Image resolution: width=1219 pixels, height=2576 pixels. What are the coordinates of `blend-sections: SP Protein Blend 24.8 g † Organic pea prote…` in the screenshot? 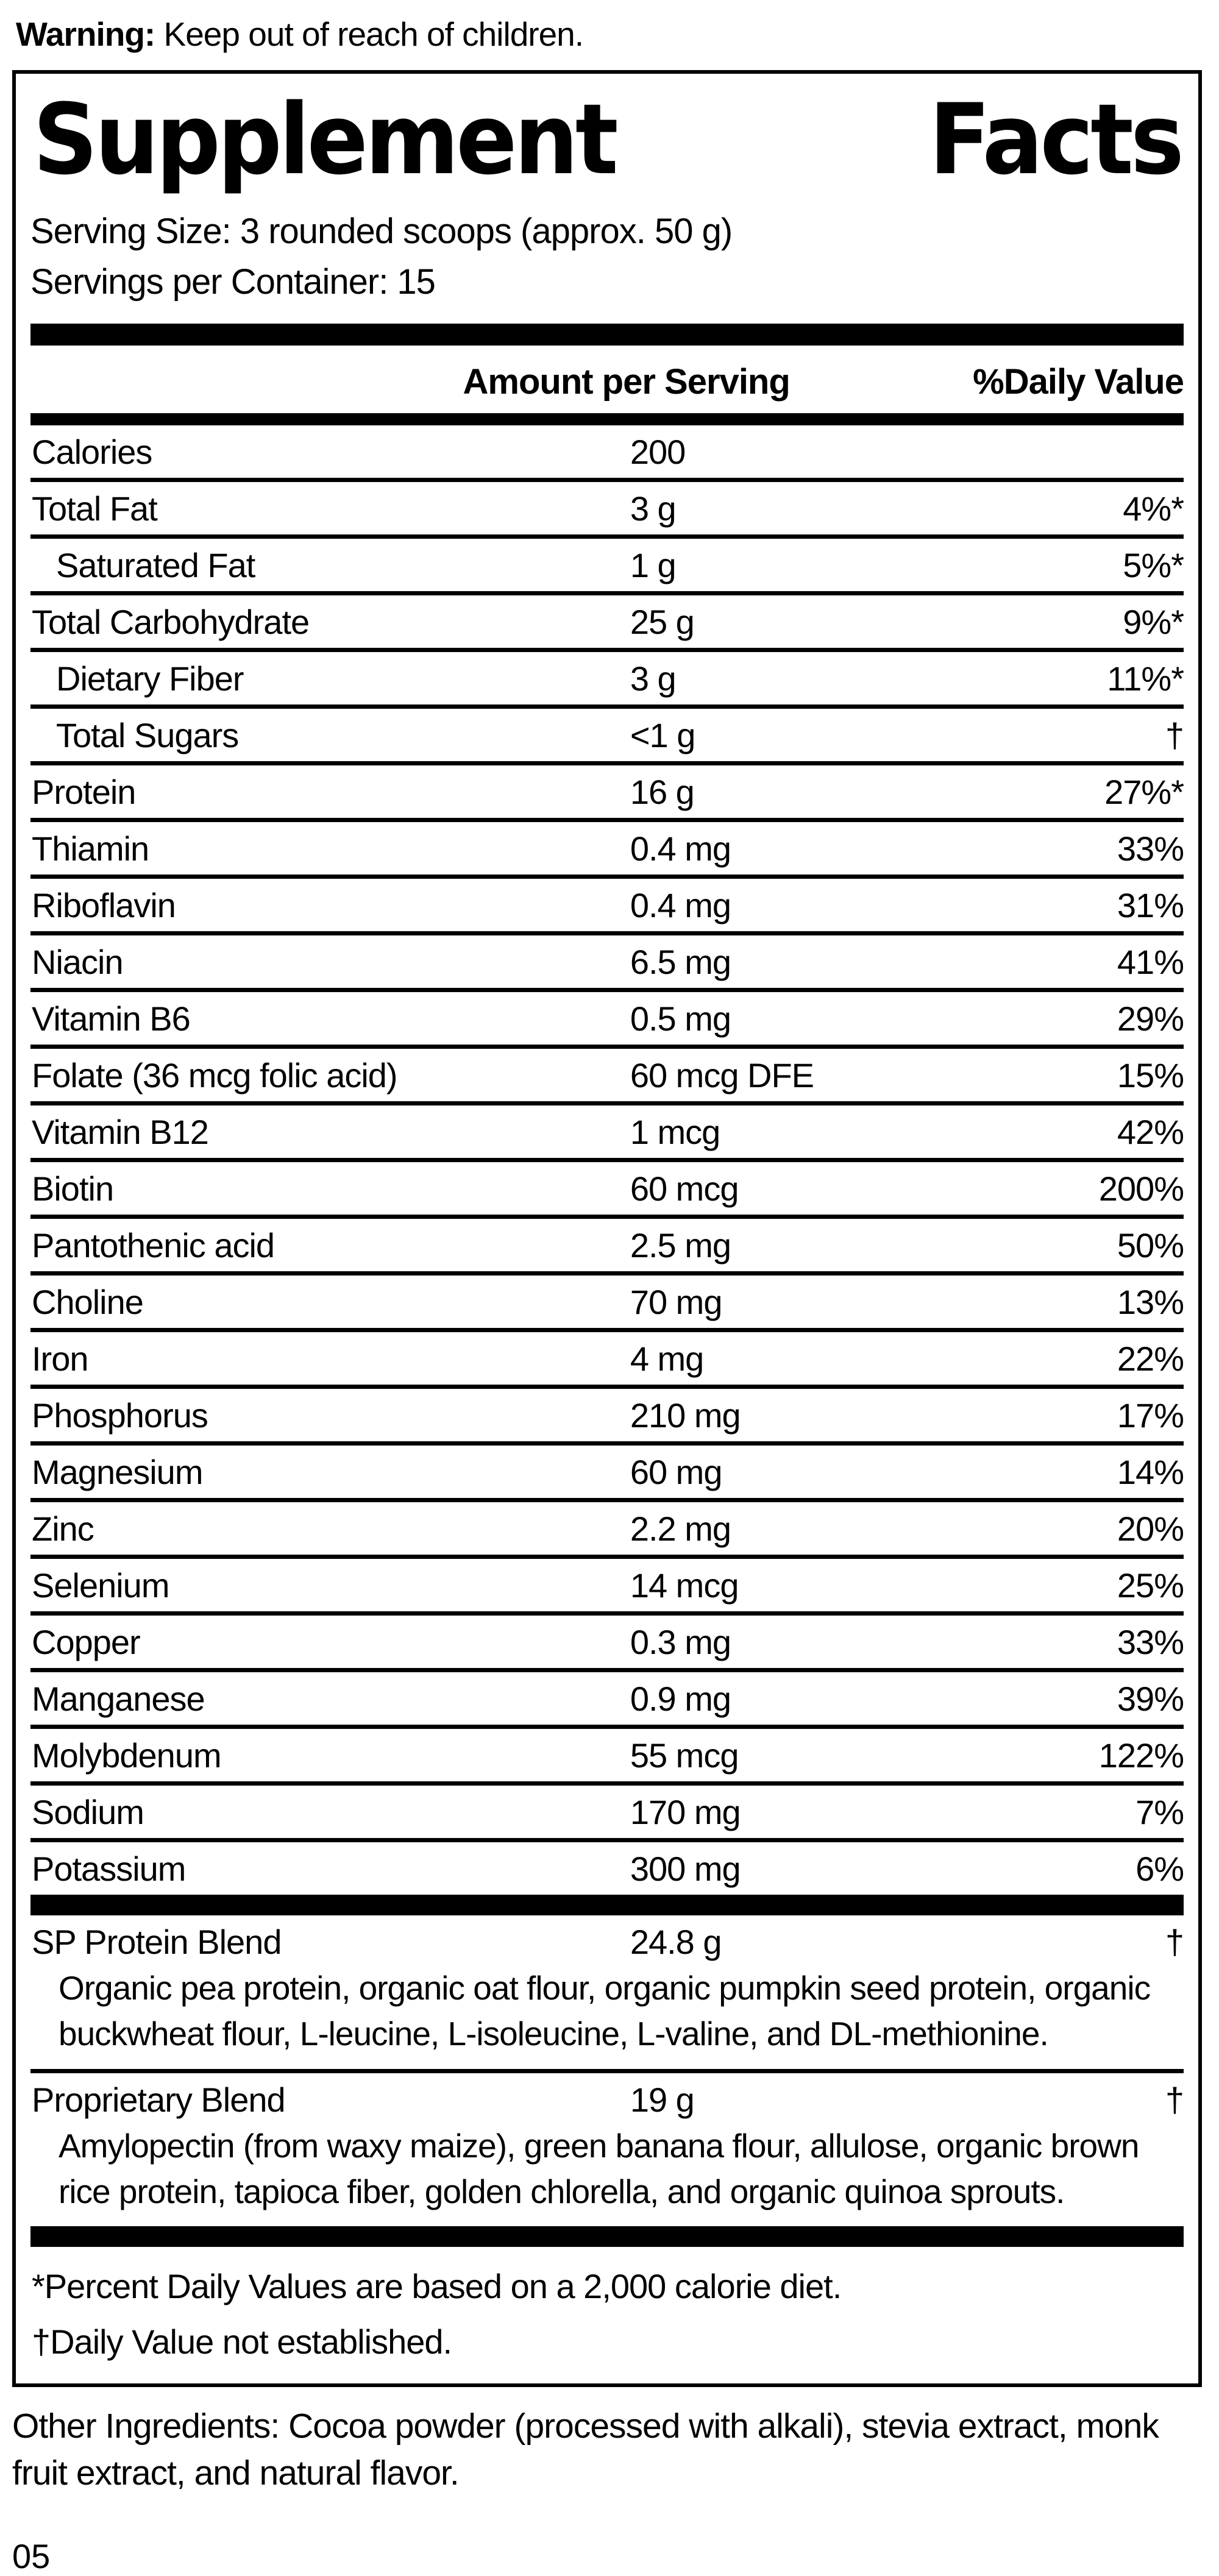 It's located at (607, 2071).